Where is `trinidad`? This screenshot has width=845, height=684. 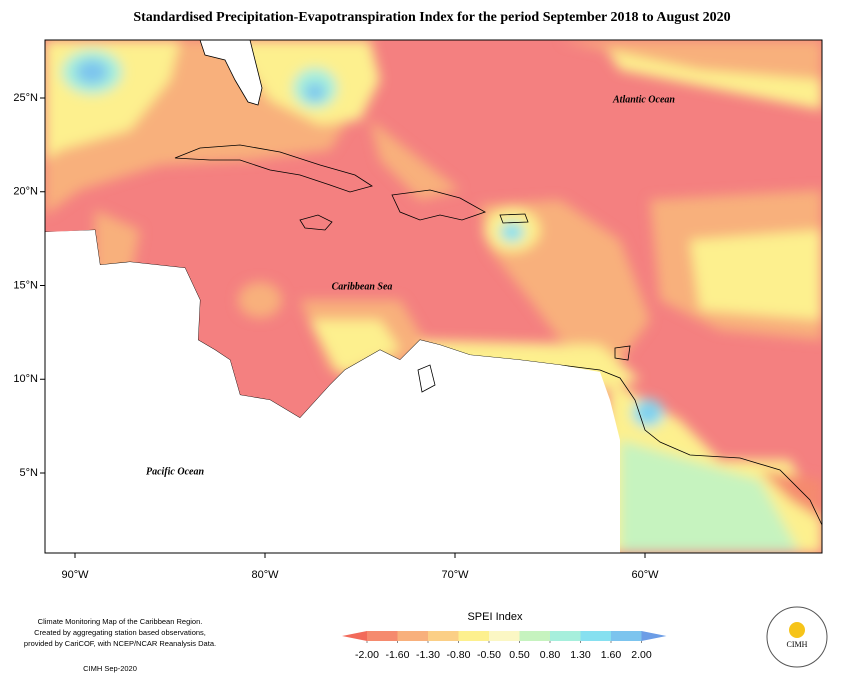
trinidad is located at coordinates (622, 353).